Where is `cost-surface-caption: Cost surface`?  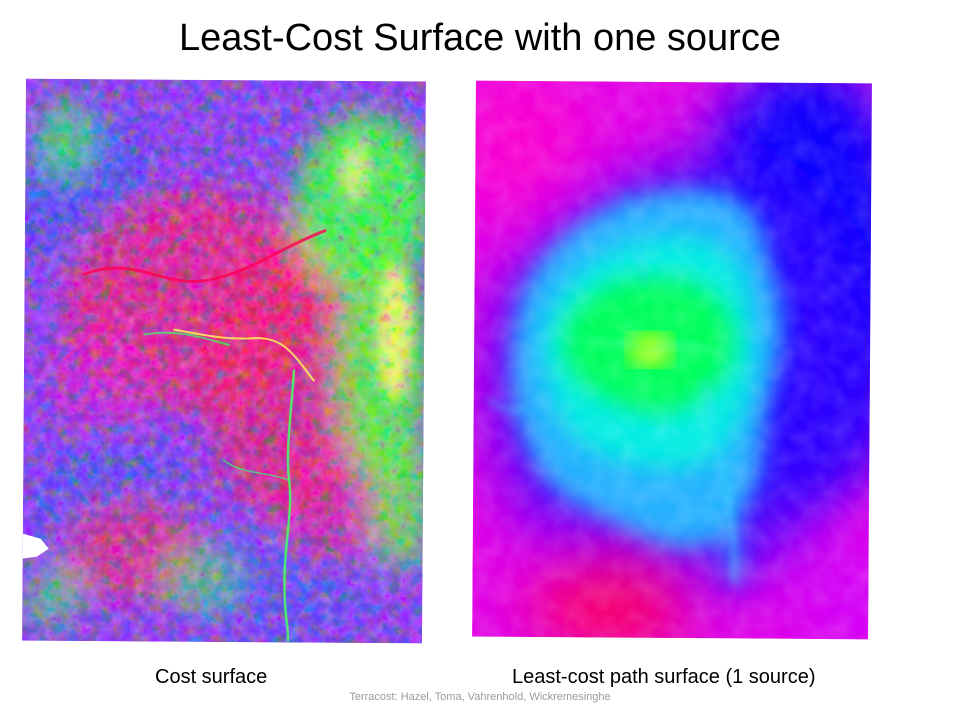 cost-surface-caption: Cost surface is located at coordinates (211, 677).